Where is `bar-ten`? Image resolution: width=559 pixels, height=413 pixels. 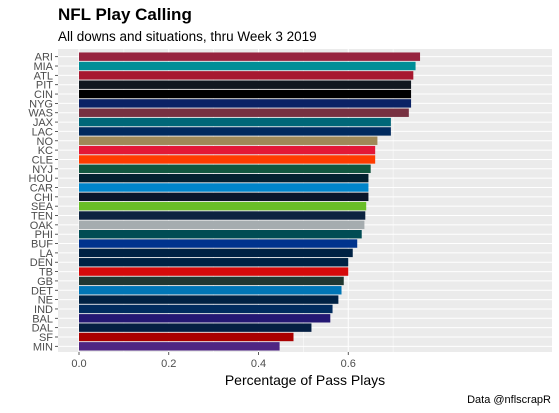
bar-ten is located at coordinates (222, 215).